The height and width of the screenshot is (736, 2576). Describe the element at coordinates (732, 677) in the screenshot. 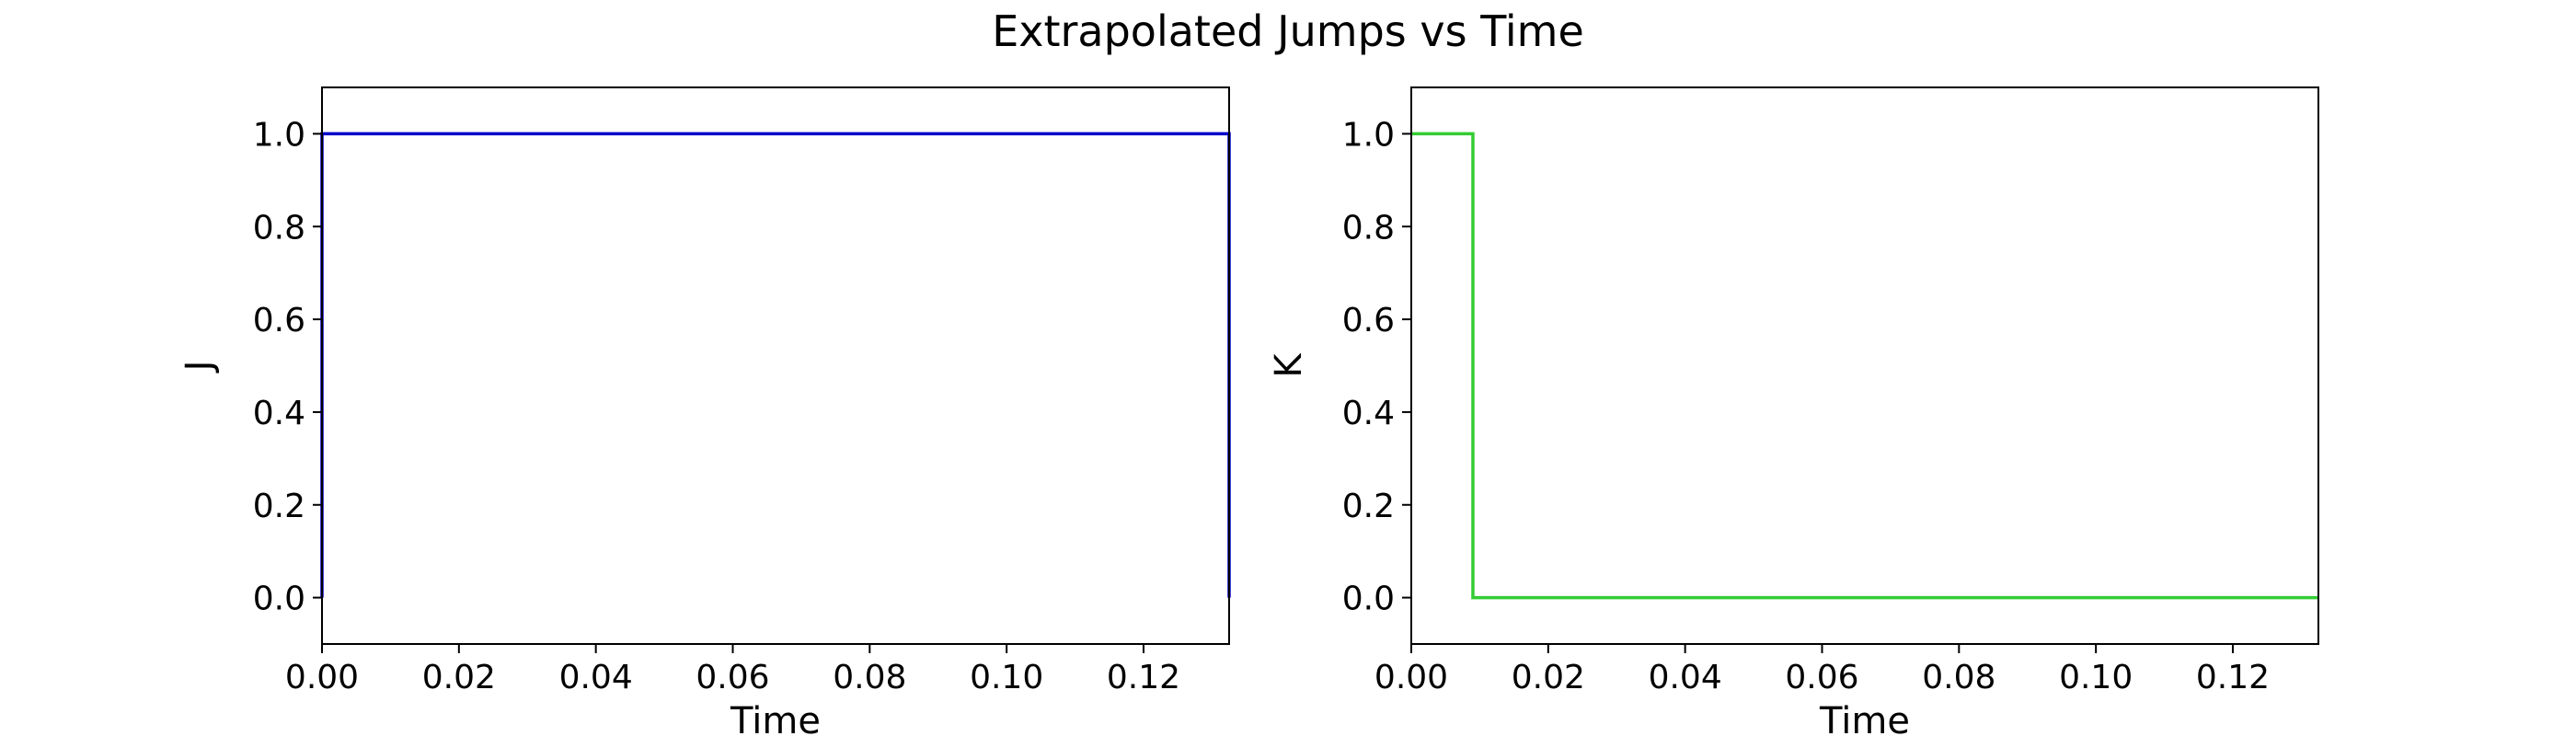

I see `x-tick-label-j-3: 0.06` at that location.